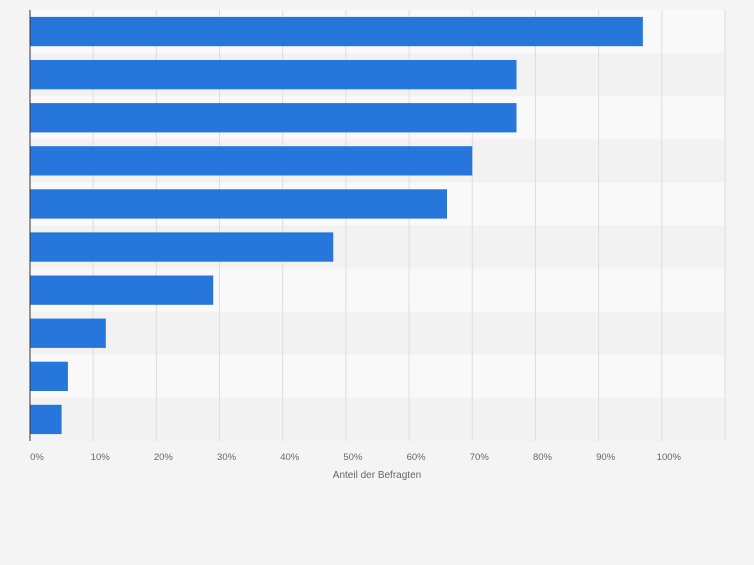 The height and width of the screenshot is (565, 754). Describe the element at coordinates (227, 457) in the screenshot. I see `x-tick-label: 30%` at that location.